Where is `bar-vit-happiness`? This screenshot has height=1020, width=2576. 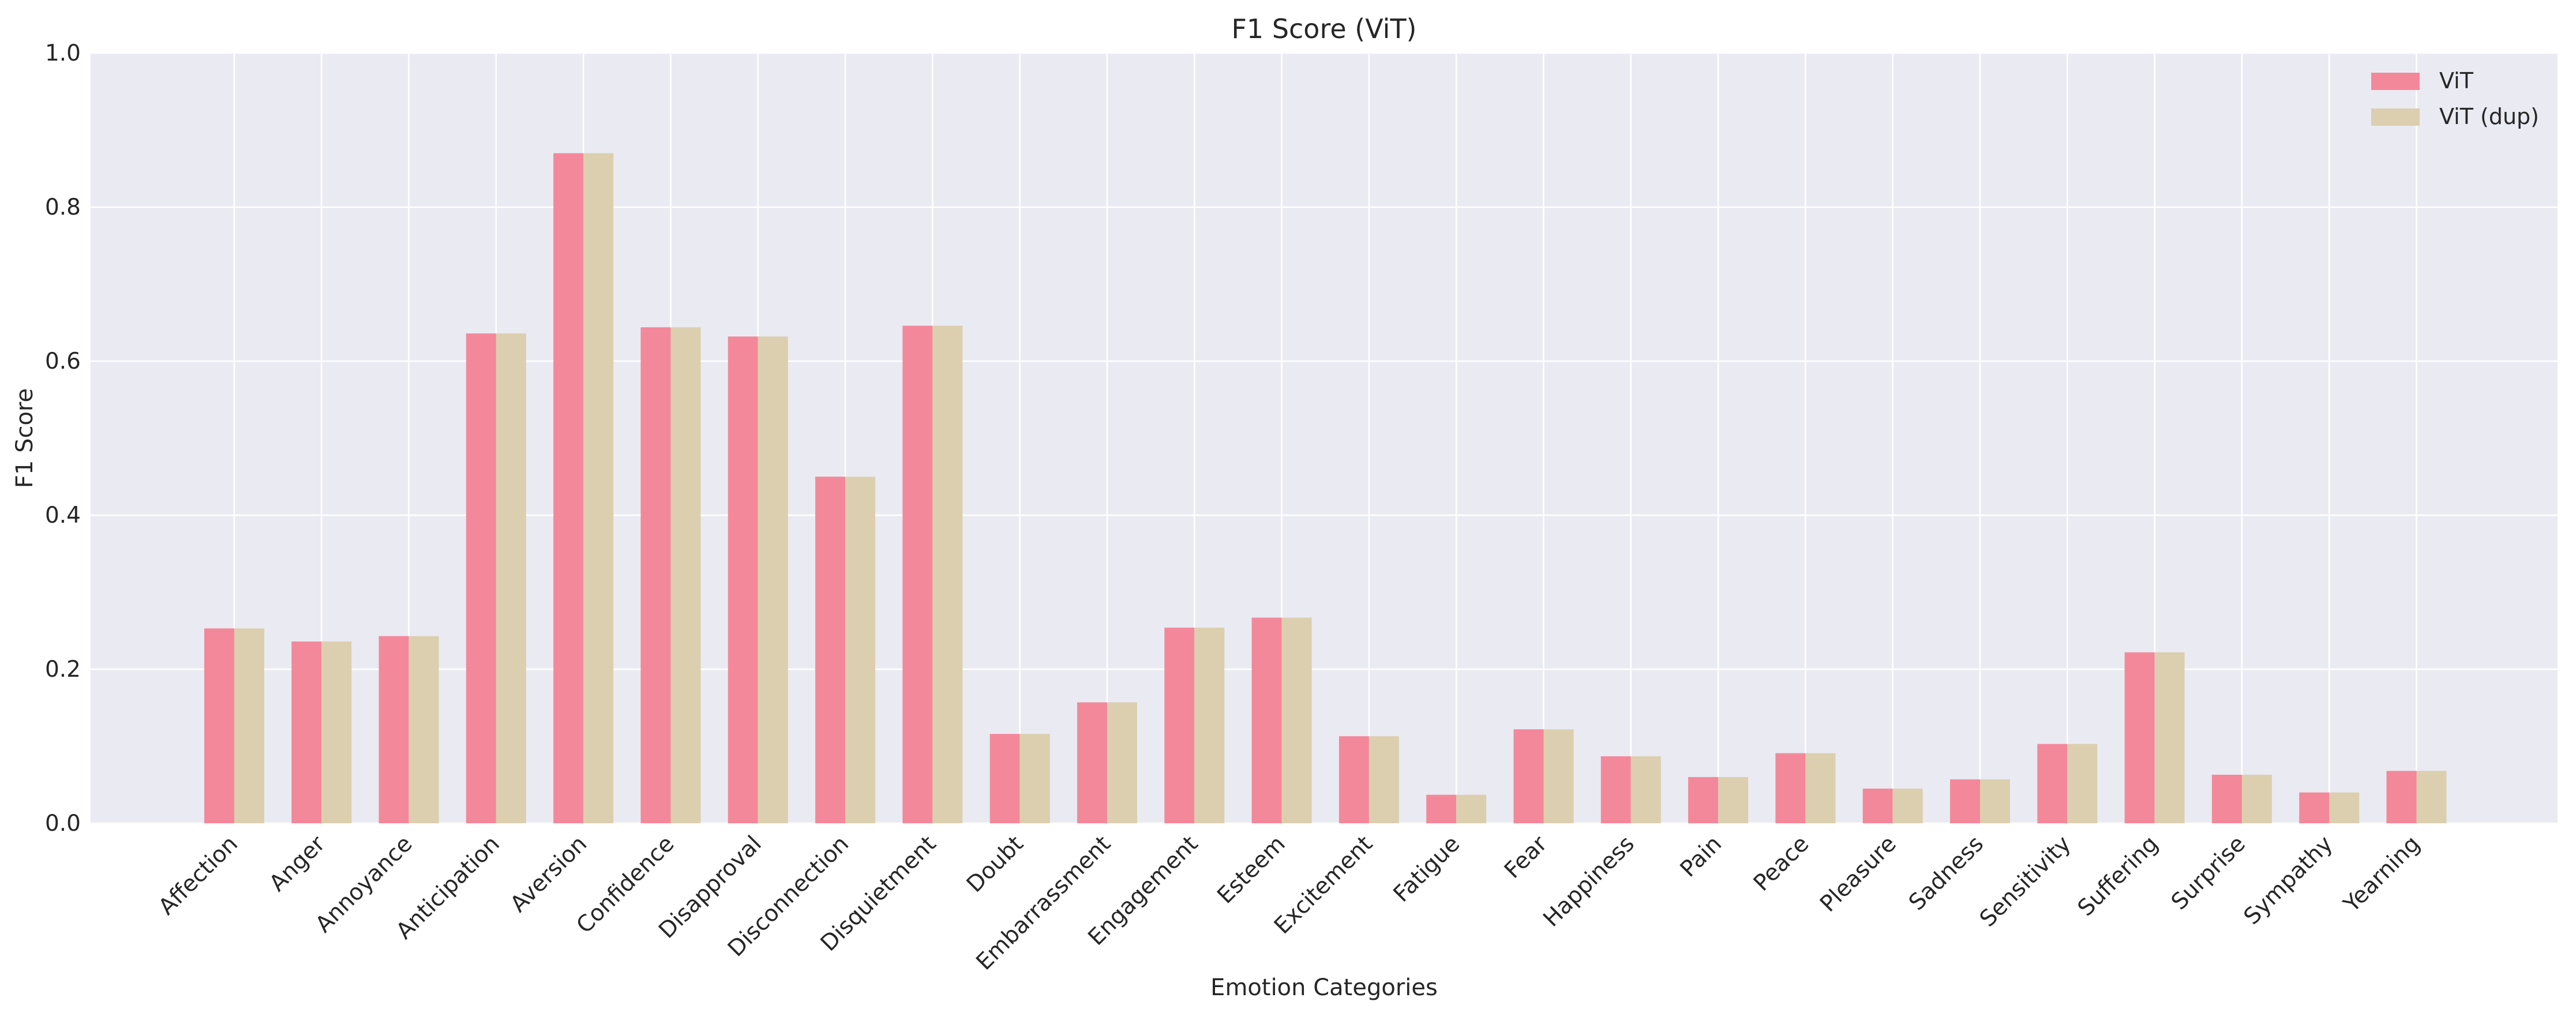
bar-vit-happiness is located at coordinates (1615, 789).